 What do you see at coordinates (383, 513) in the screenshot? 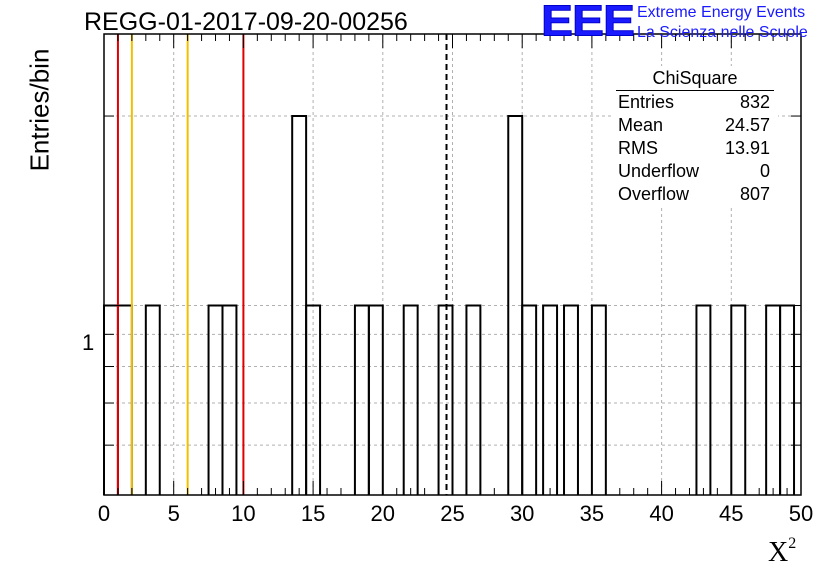
I see `x-tick-label: 20` at bounding box center [383, 513].